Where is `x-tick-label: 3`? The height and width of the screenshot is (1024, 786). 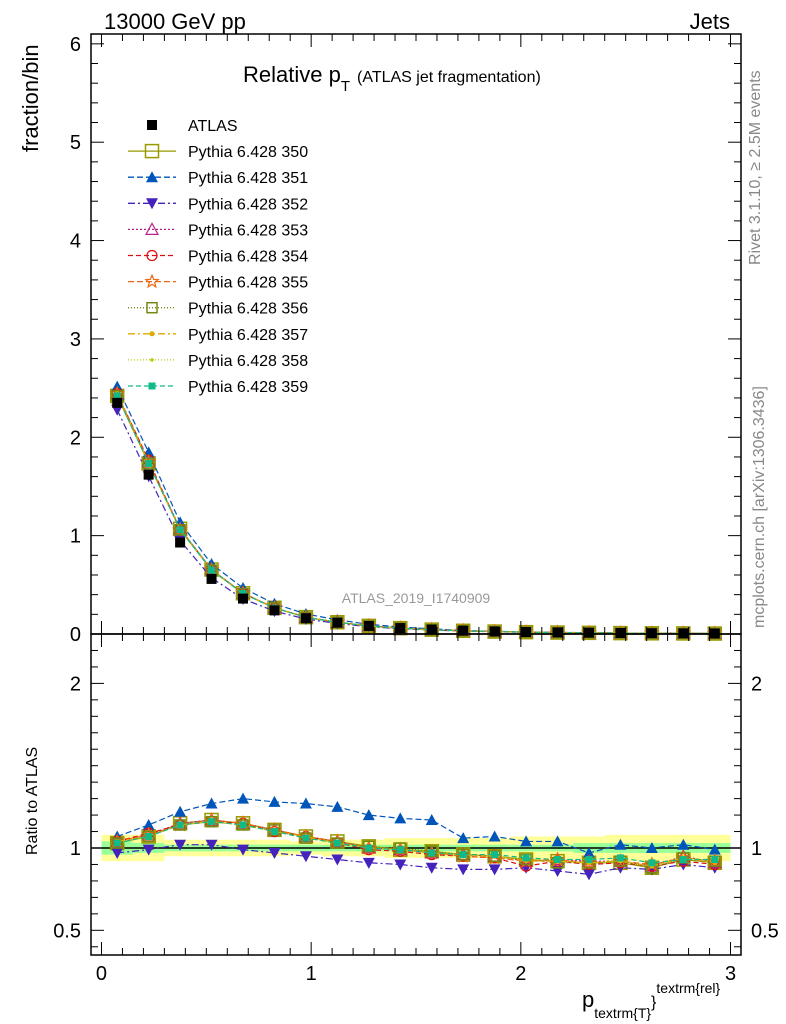 x-tick-label: 3 is located at coordinates (730, 974).